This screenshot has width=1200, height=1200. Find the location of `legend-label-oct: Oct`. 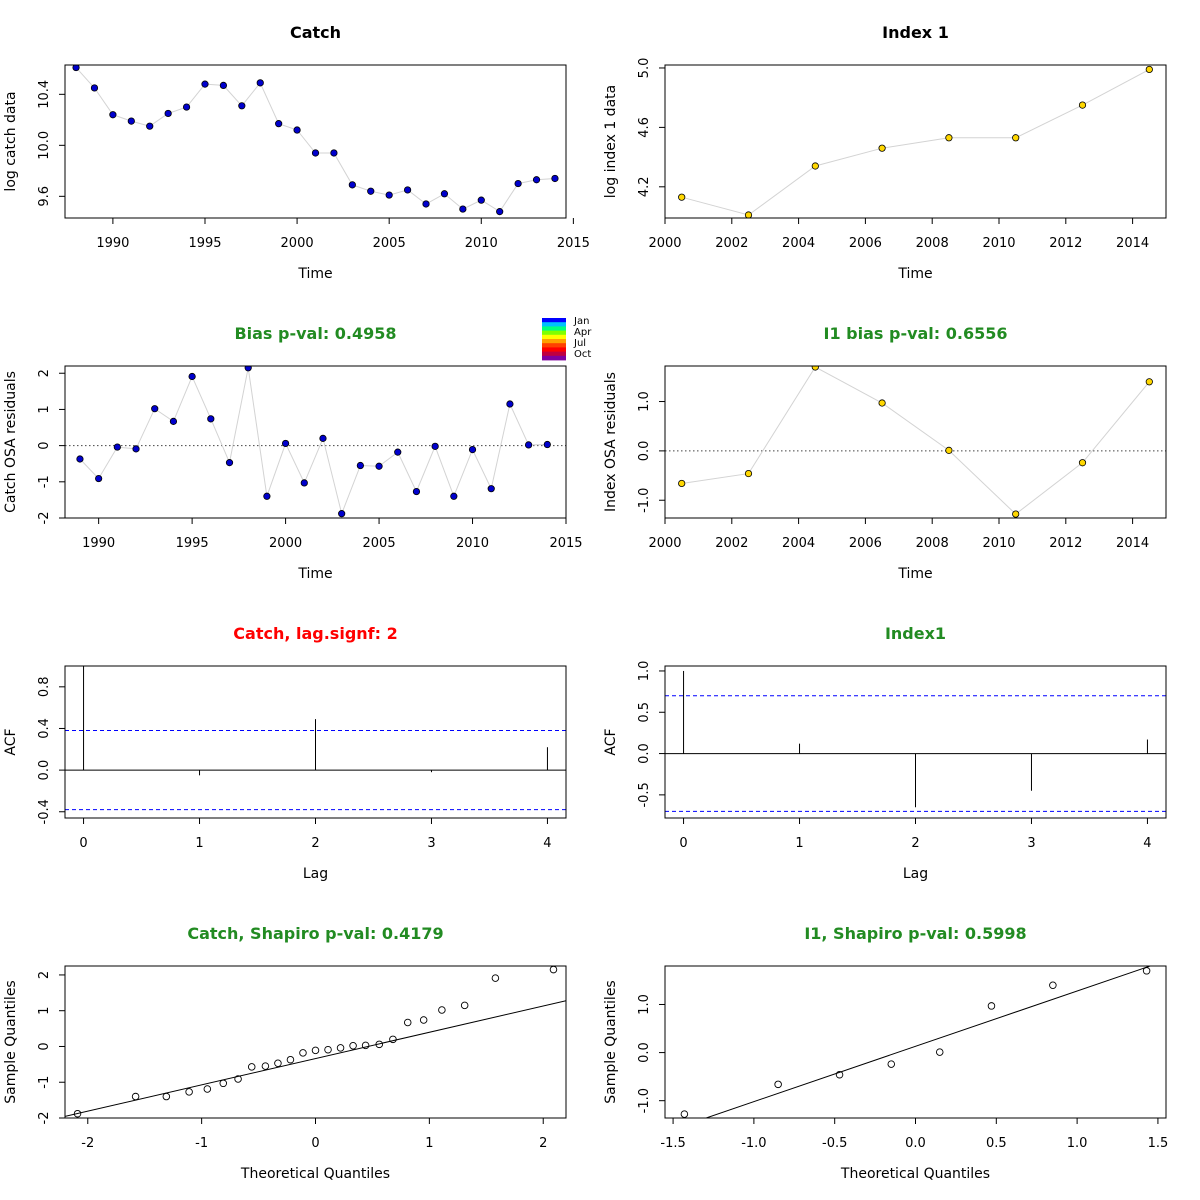

legend-label-oct: Oct is located at coordinates (582, 354).